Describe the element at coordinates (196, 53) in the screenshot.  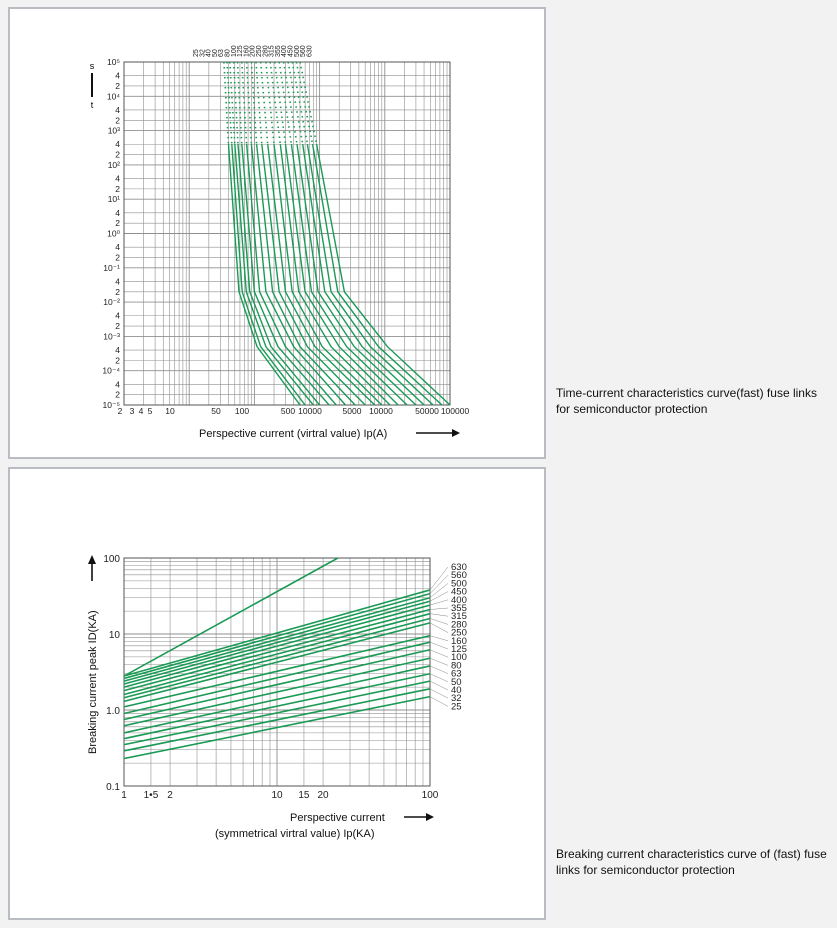
I see `series-label: 25` at that location.